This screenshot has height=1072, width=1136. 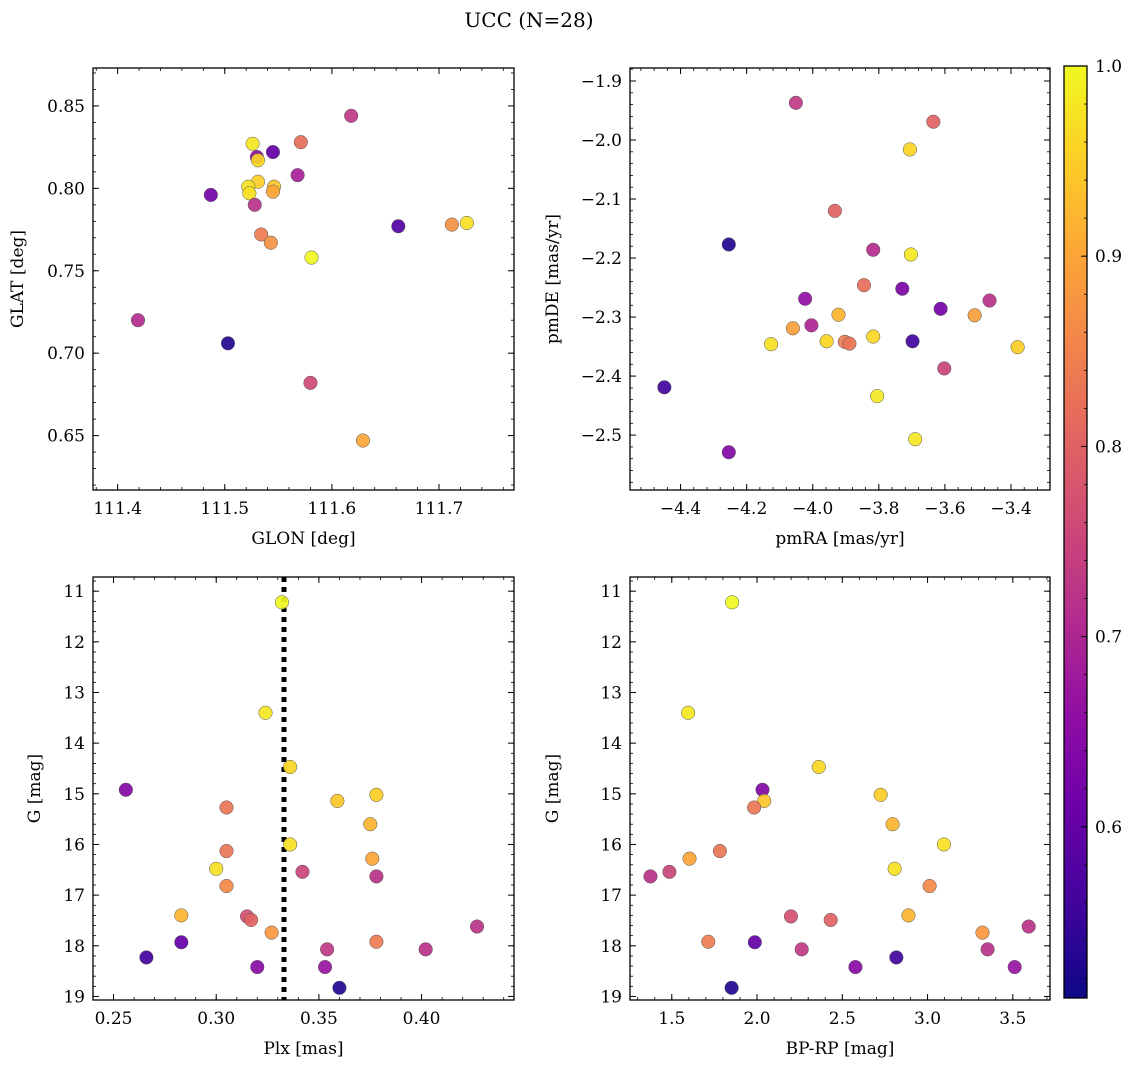 I want to click on y-tick-label: 0.85, so click(x=66, y=107).